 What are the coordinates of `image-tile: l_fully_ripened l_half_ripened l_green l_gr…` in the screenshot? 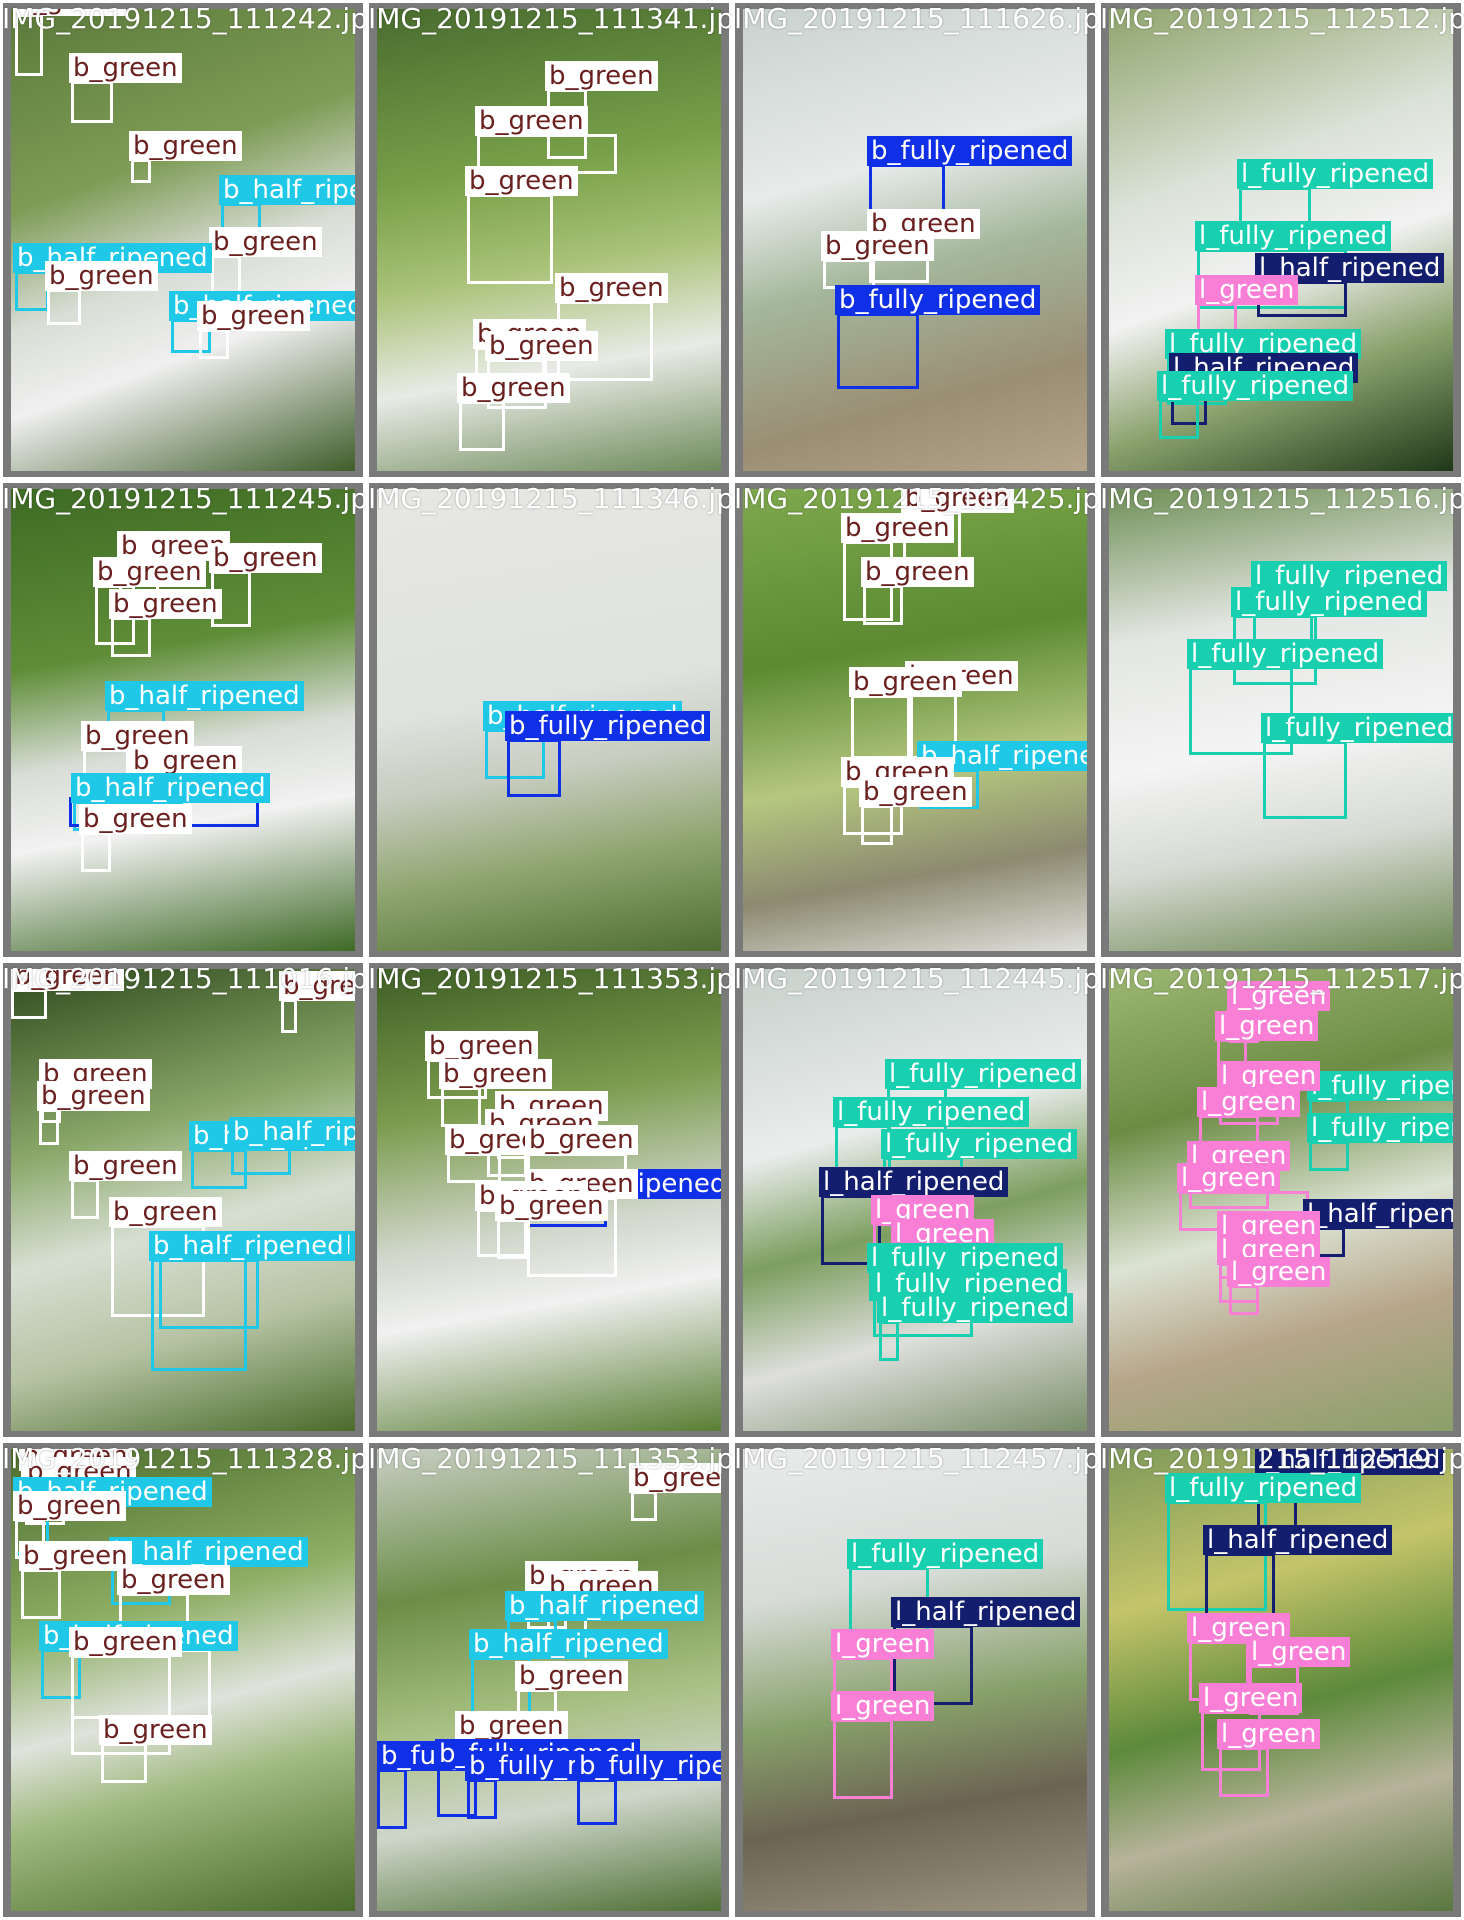 It's located at (915, 1680).